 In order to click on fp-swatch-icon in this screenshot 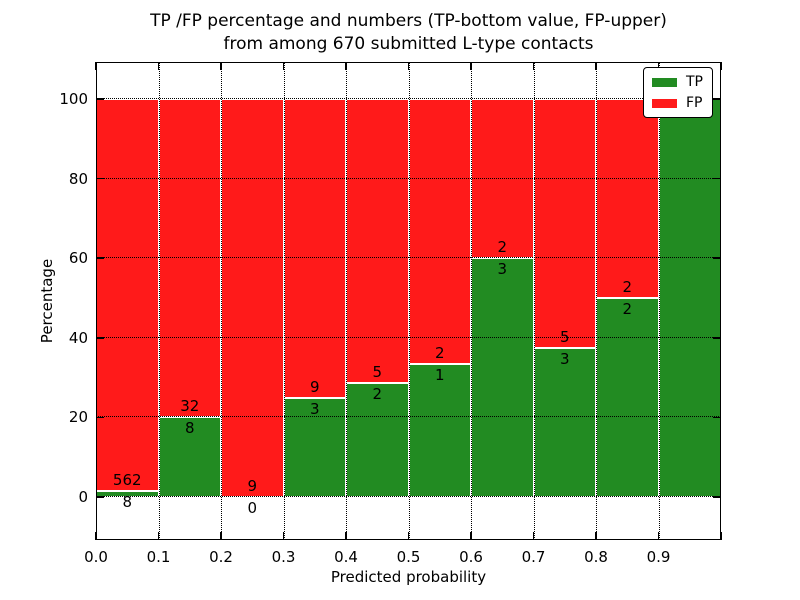, I will do `click(664, 103)`.